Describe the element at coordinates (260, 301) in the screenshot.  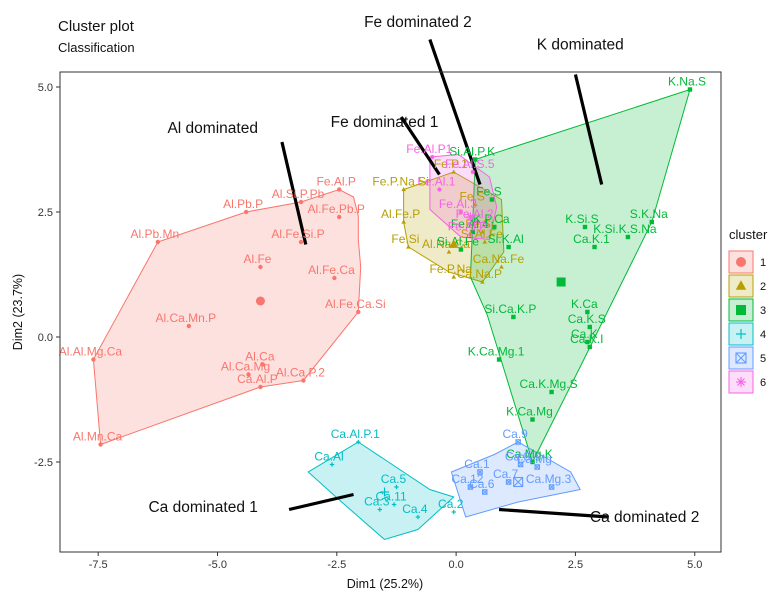
I see `cluster-1-center` at that location.